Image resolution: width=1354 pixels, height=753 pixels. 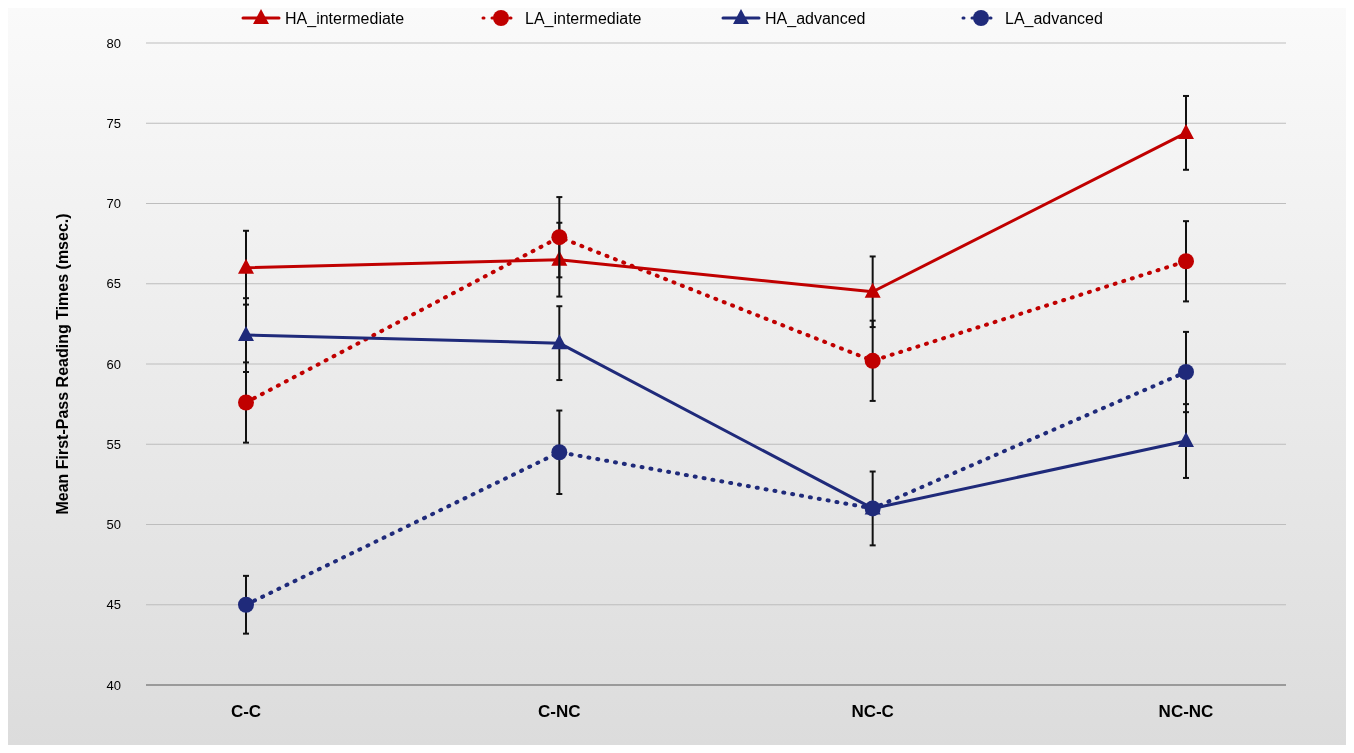 What do you see at coordinates (246, 711) in the screenshot?
I see `x-tick-label: C-C` at bounding box center [246, 711].